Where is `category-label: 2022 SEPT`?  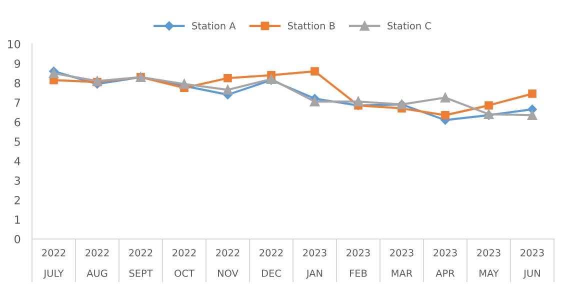
category-label: 2022 SEPT is located at coordinates (141, 263).